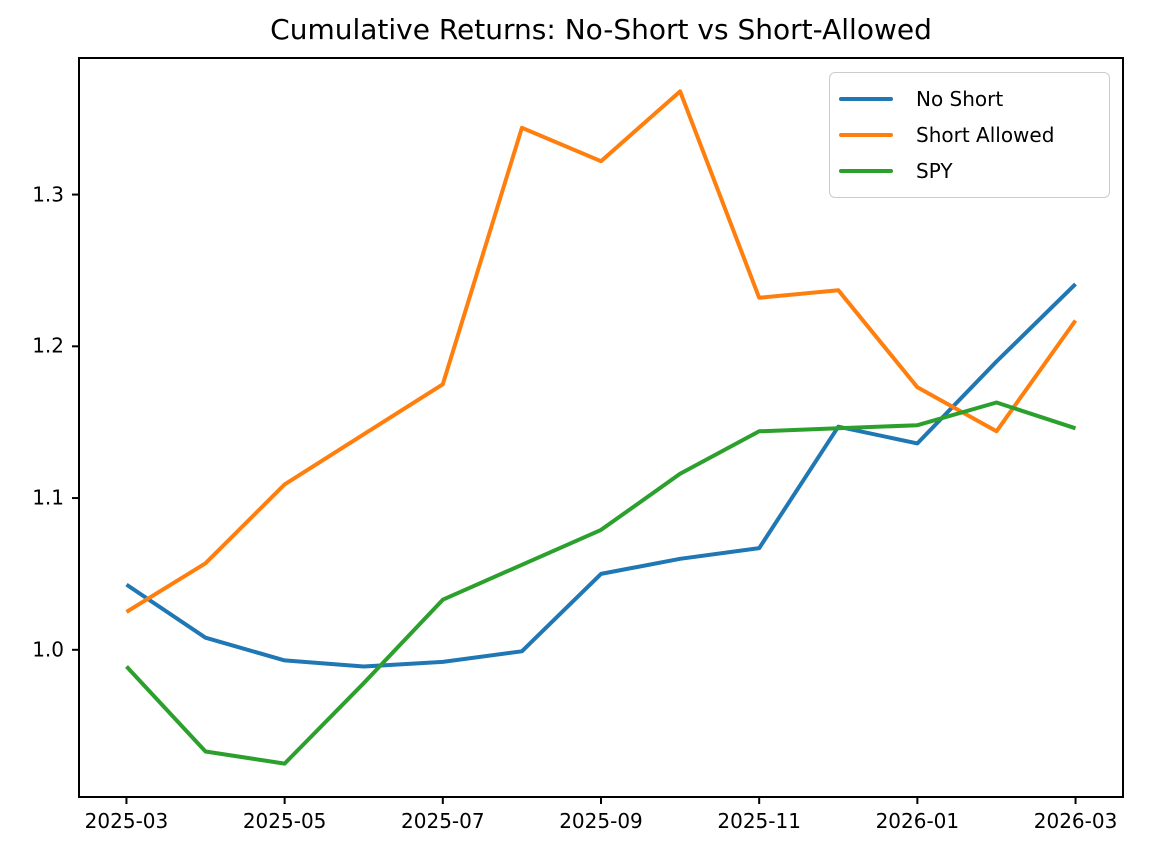 This screenshot has height=862, width=1151. I want to click on x-tick-label: 2025-11, so click(759, 821).